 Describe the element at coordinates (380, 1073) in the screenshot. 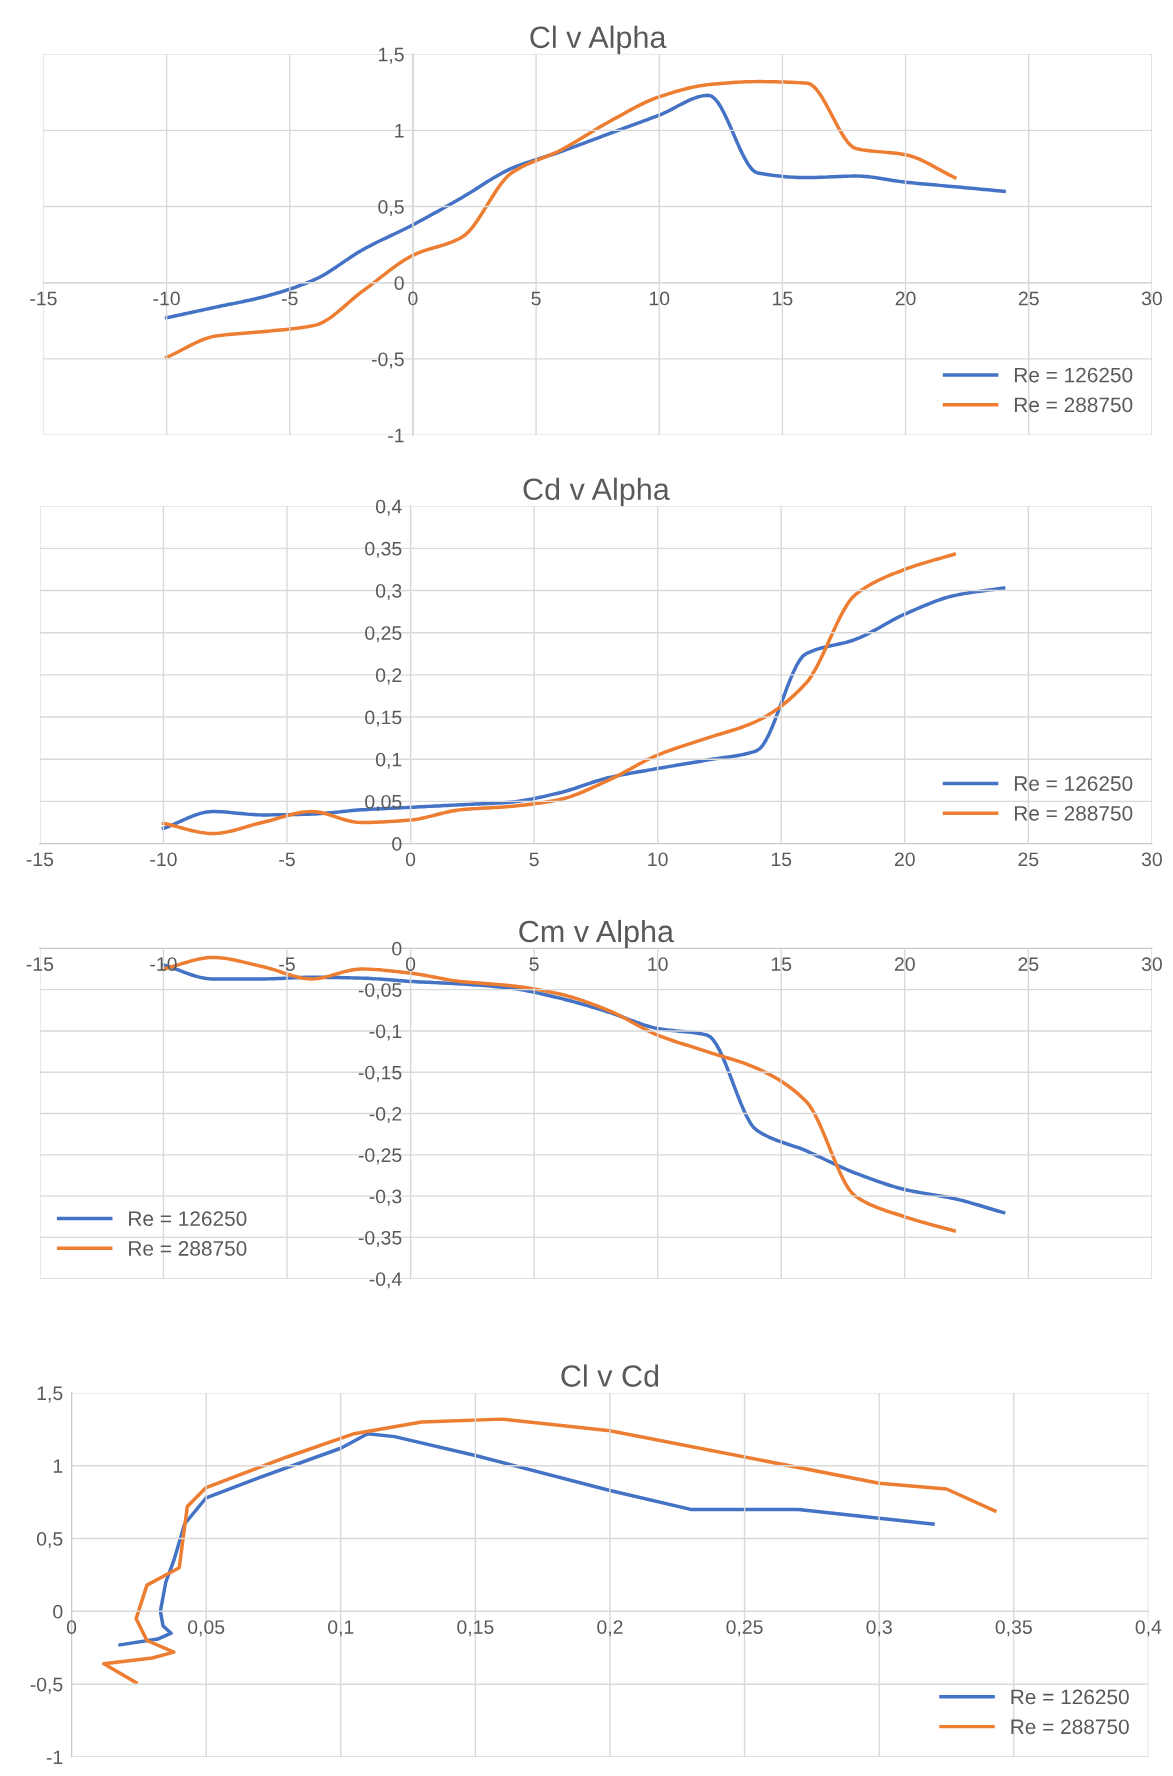

I see `y-tick-label: -0,15` at that location.